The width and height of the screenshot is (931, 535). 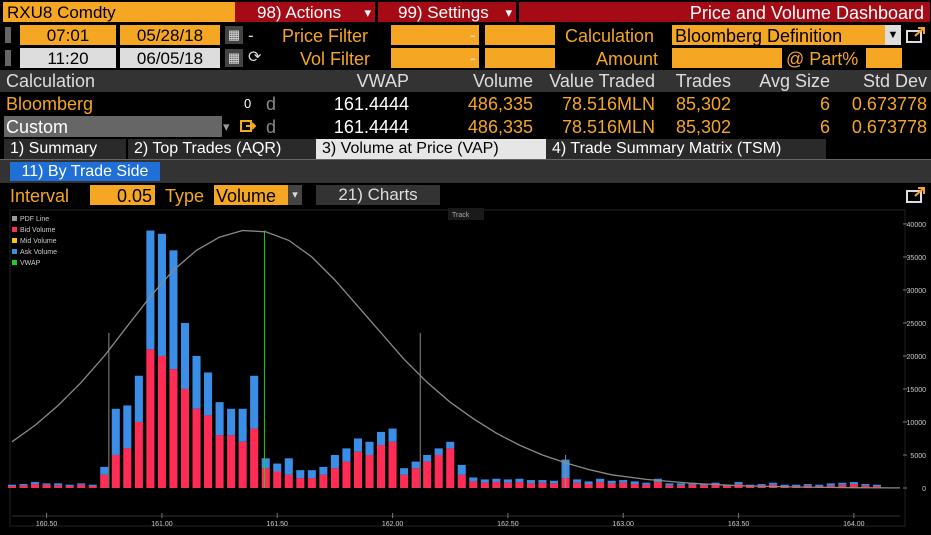 What do you see at coordinates (893, 35) in the screenshot?
I see `chevron-down-icon: ▼` at bounding box center [893, 35].